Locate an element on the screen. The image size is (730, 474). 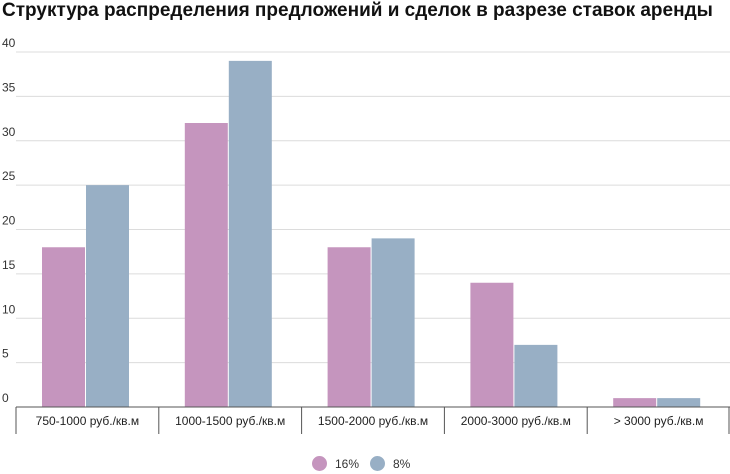
x-tick-label: 1500-2000 руб./кв.м is located at coordinates (373, 421).